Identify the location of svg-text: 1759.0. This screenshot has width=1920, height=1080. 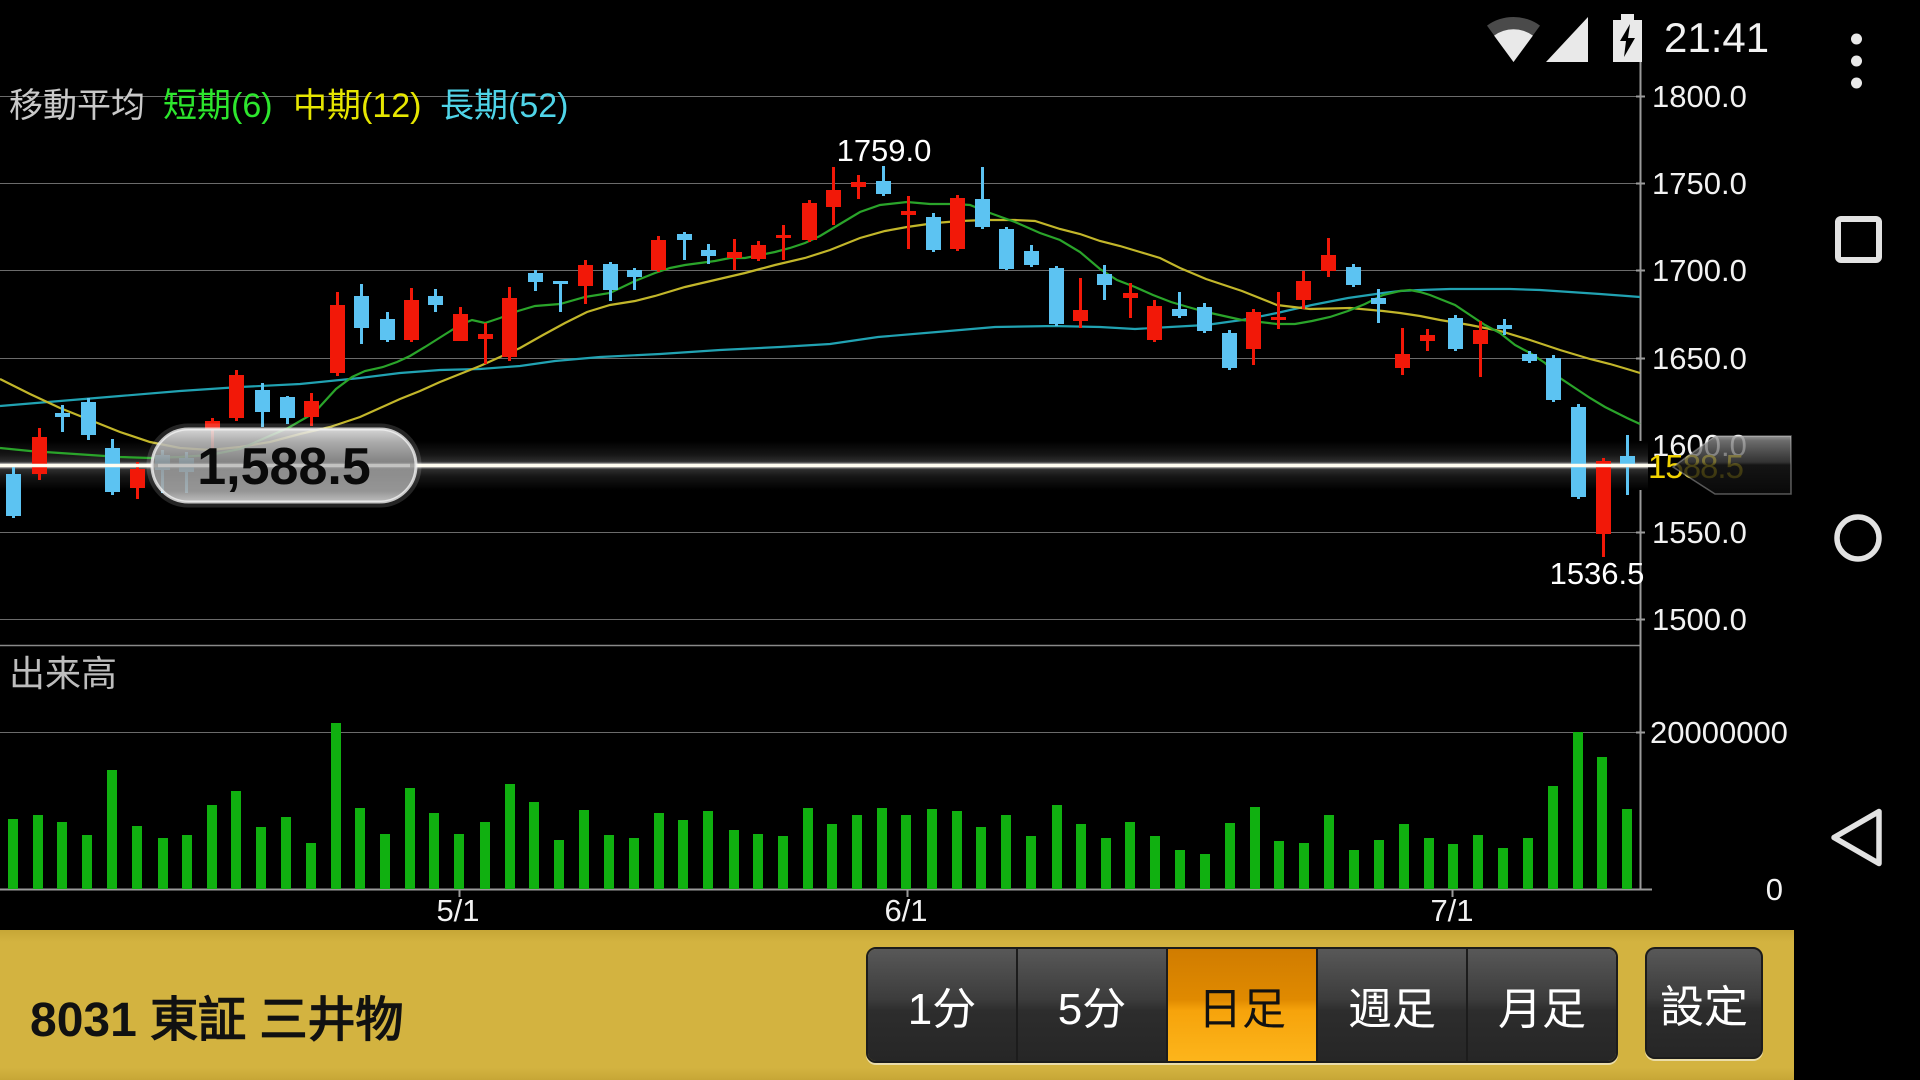
(884, 150).